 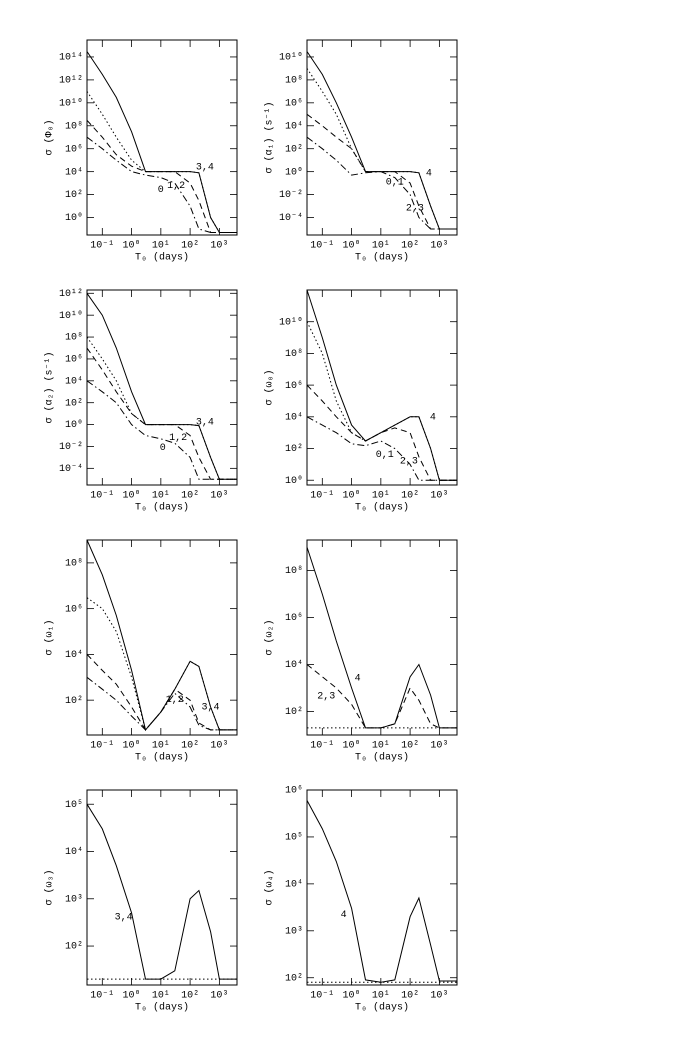 What do you see at coordinates (50, 137) in the screenshot?
I see `y-axis-label: σ (Φ₀)` at bounding box center [50, 137].